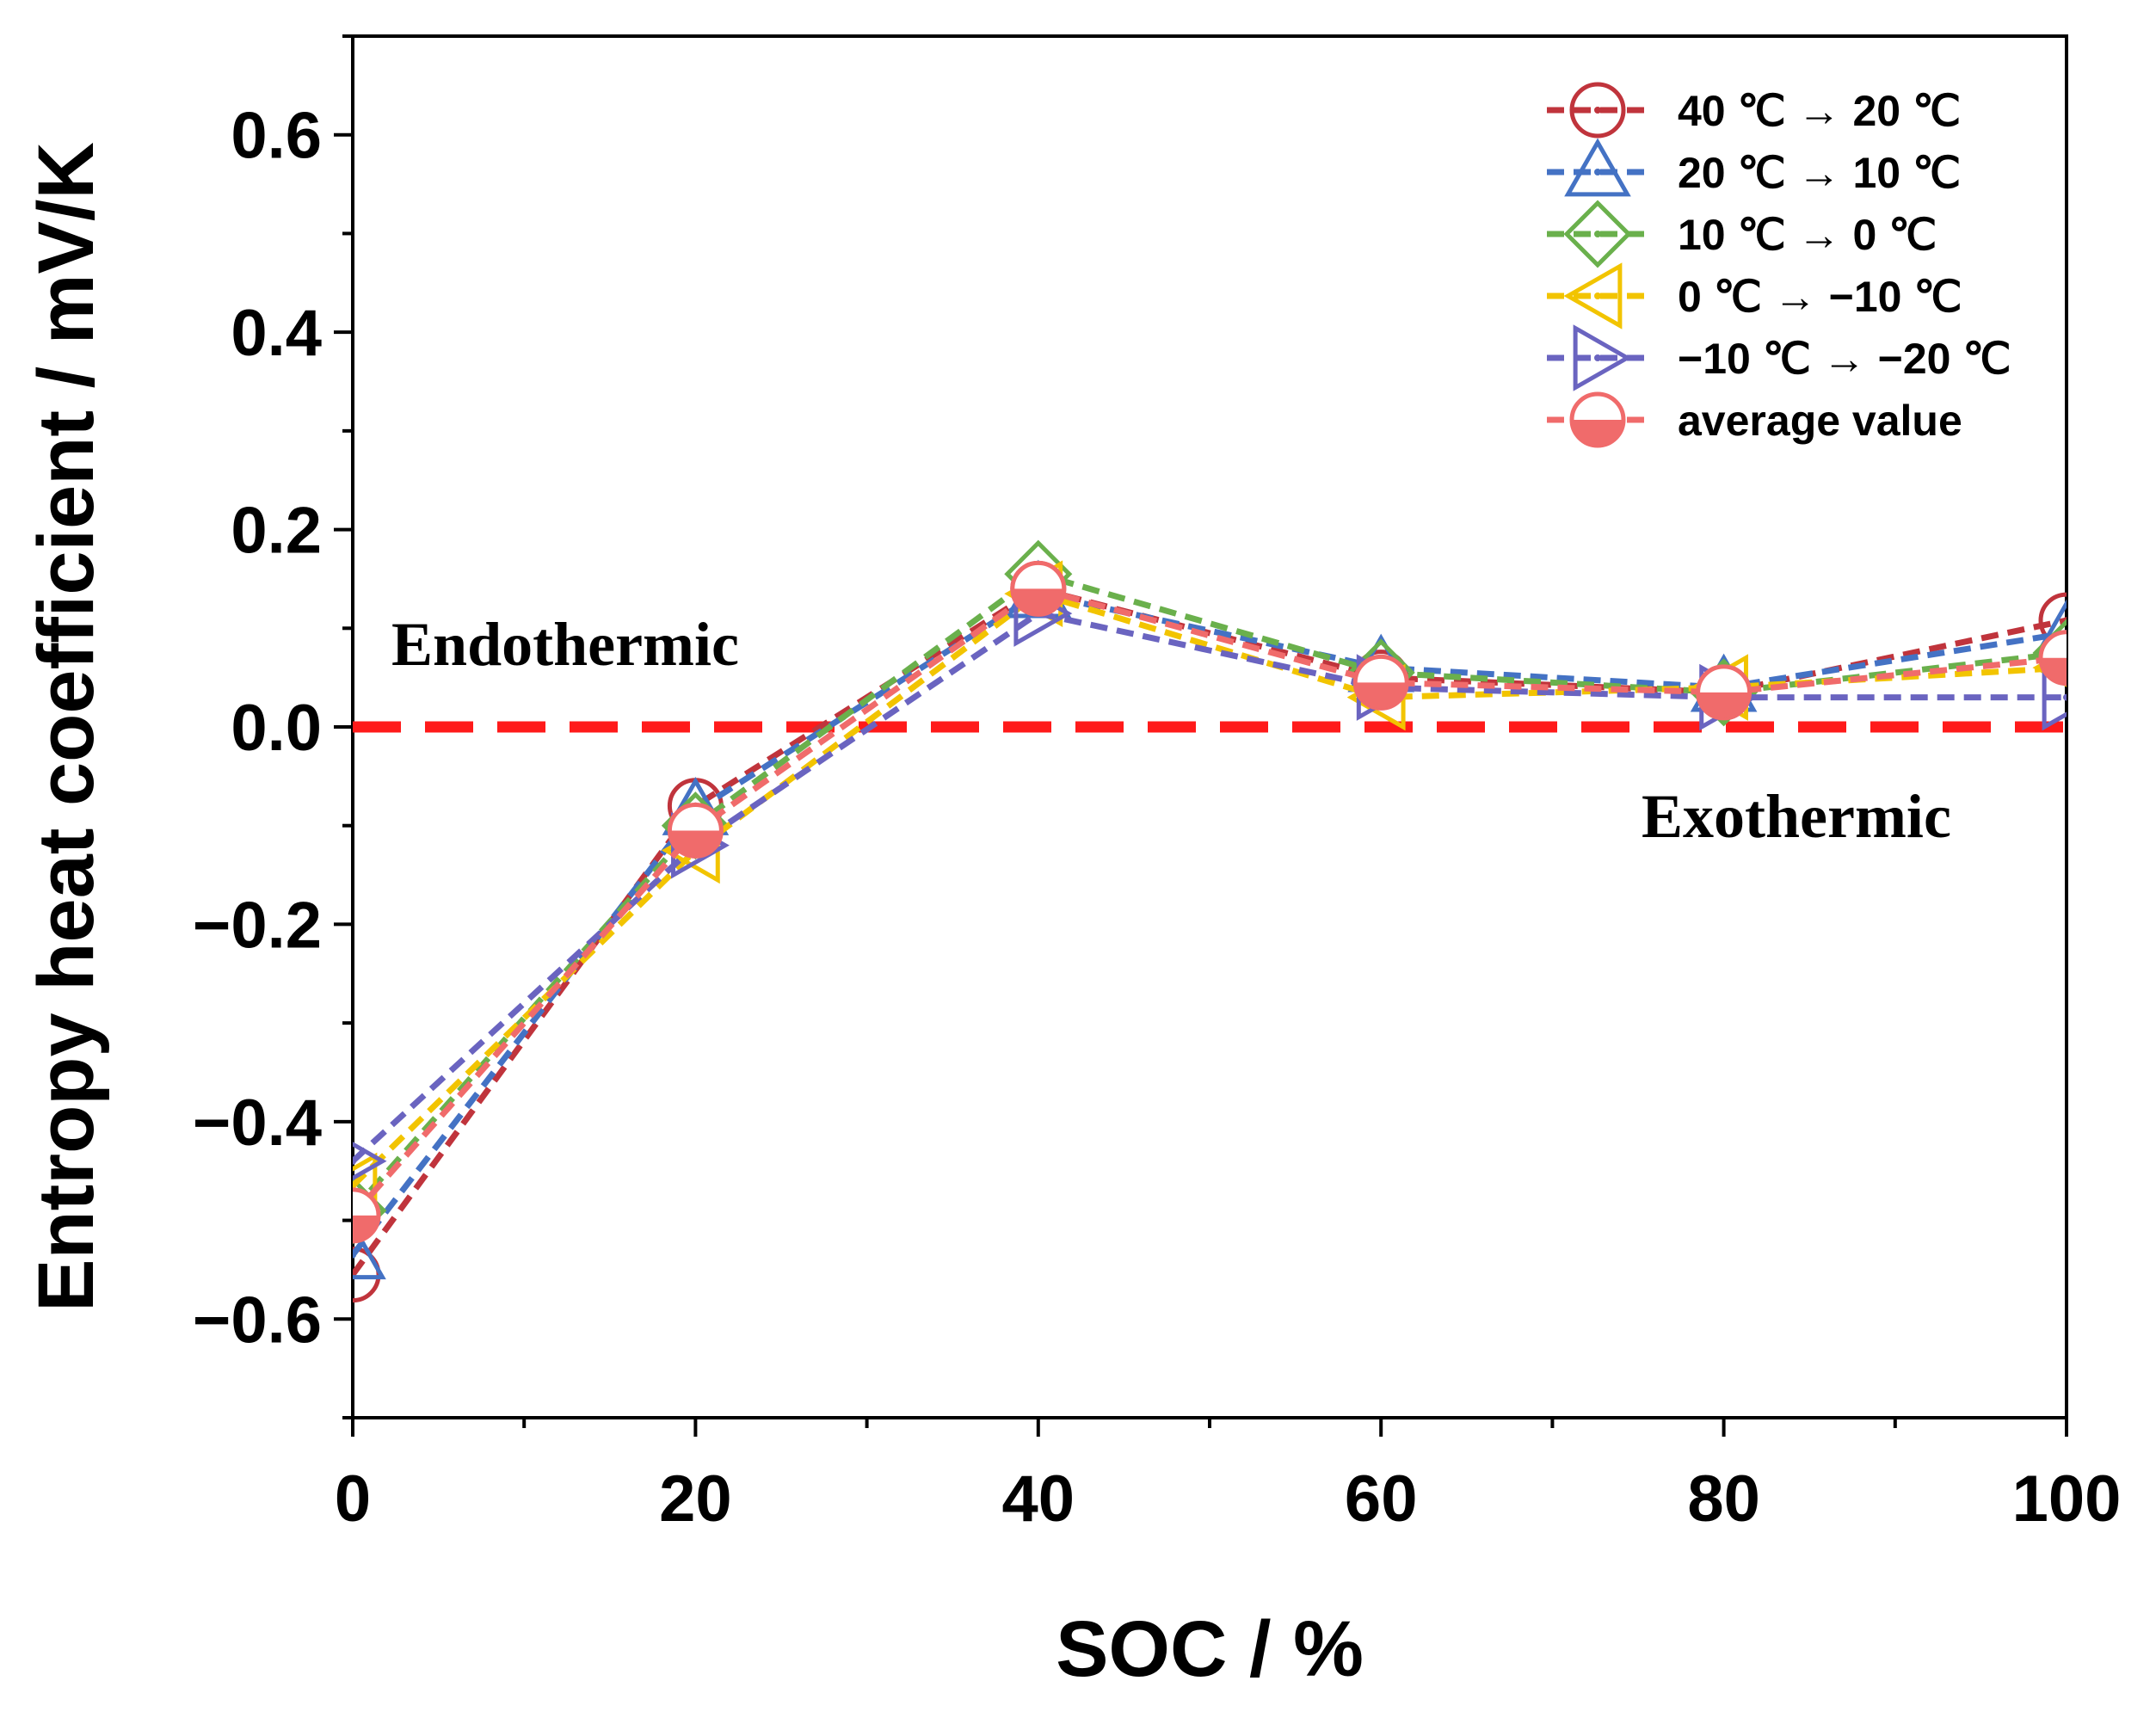 The image size is (2156, 1724). Describe the element at coordinates (277, 136) in the screenshot. I see `y-tick-label: 0.6` at that location.